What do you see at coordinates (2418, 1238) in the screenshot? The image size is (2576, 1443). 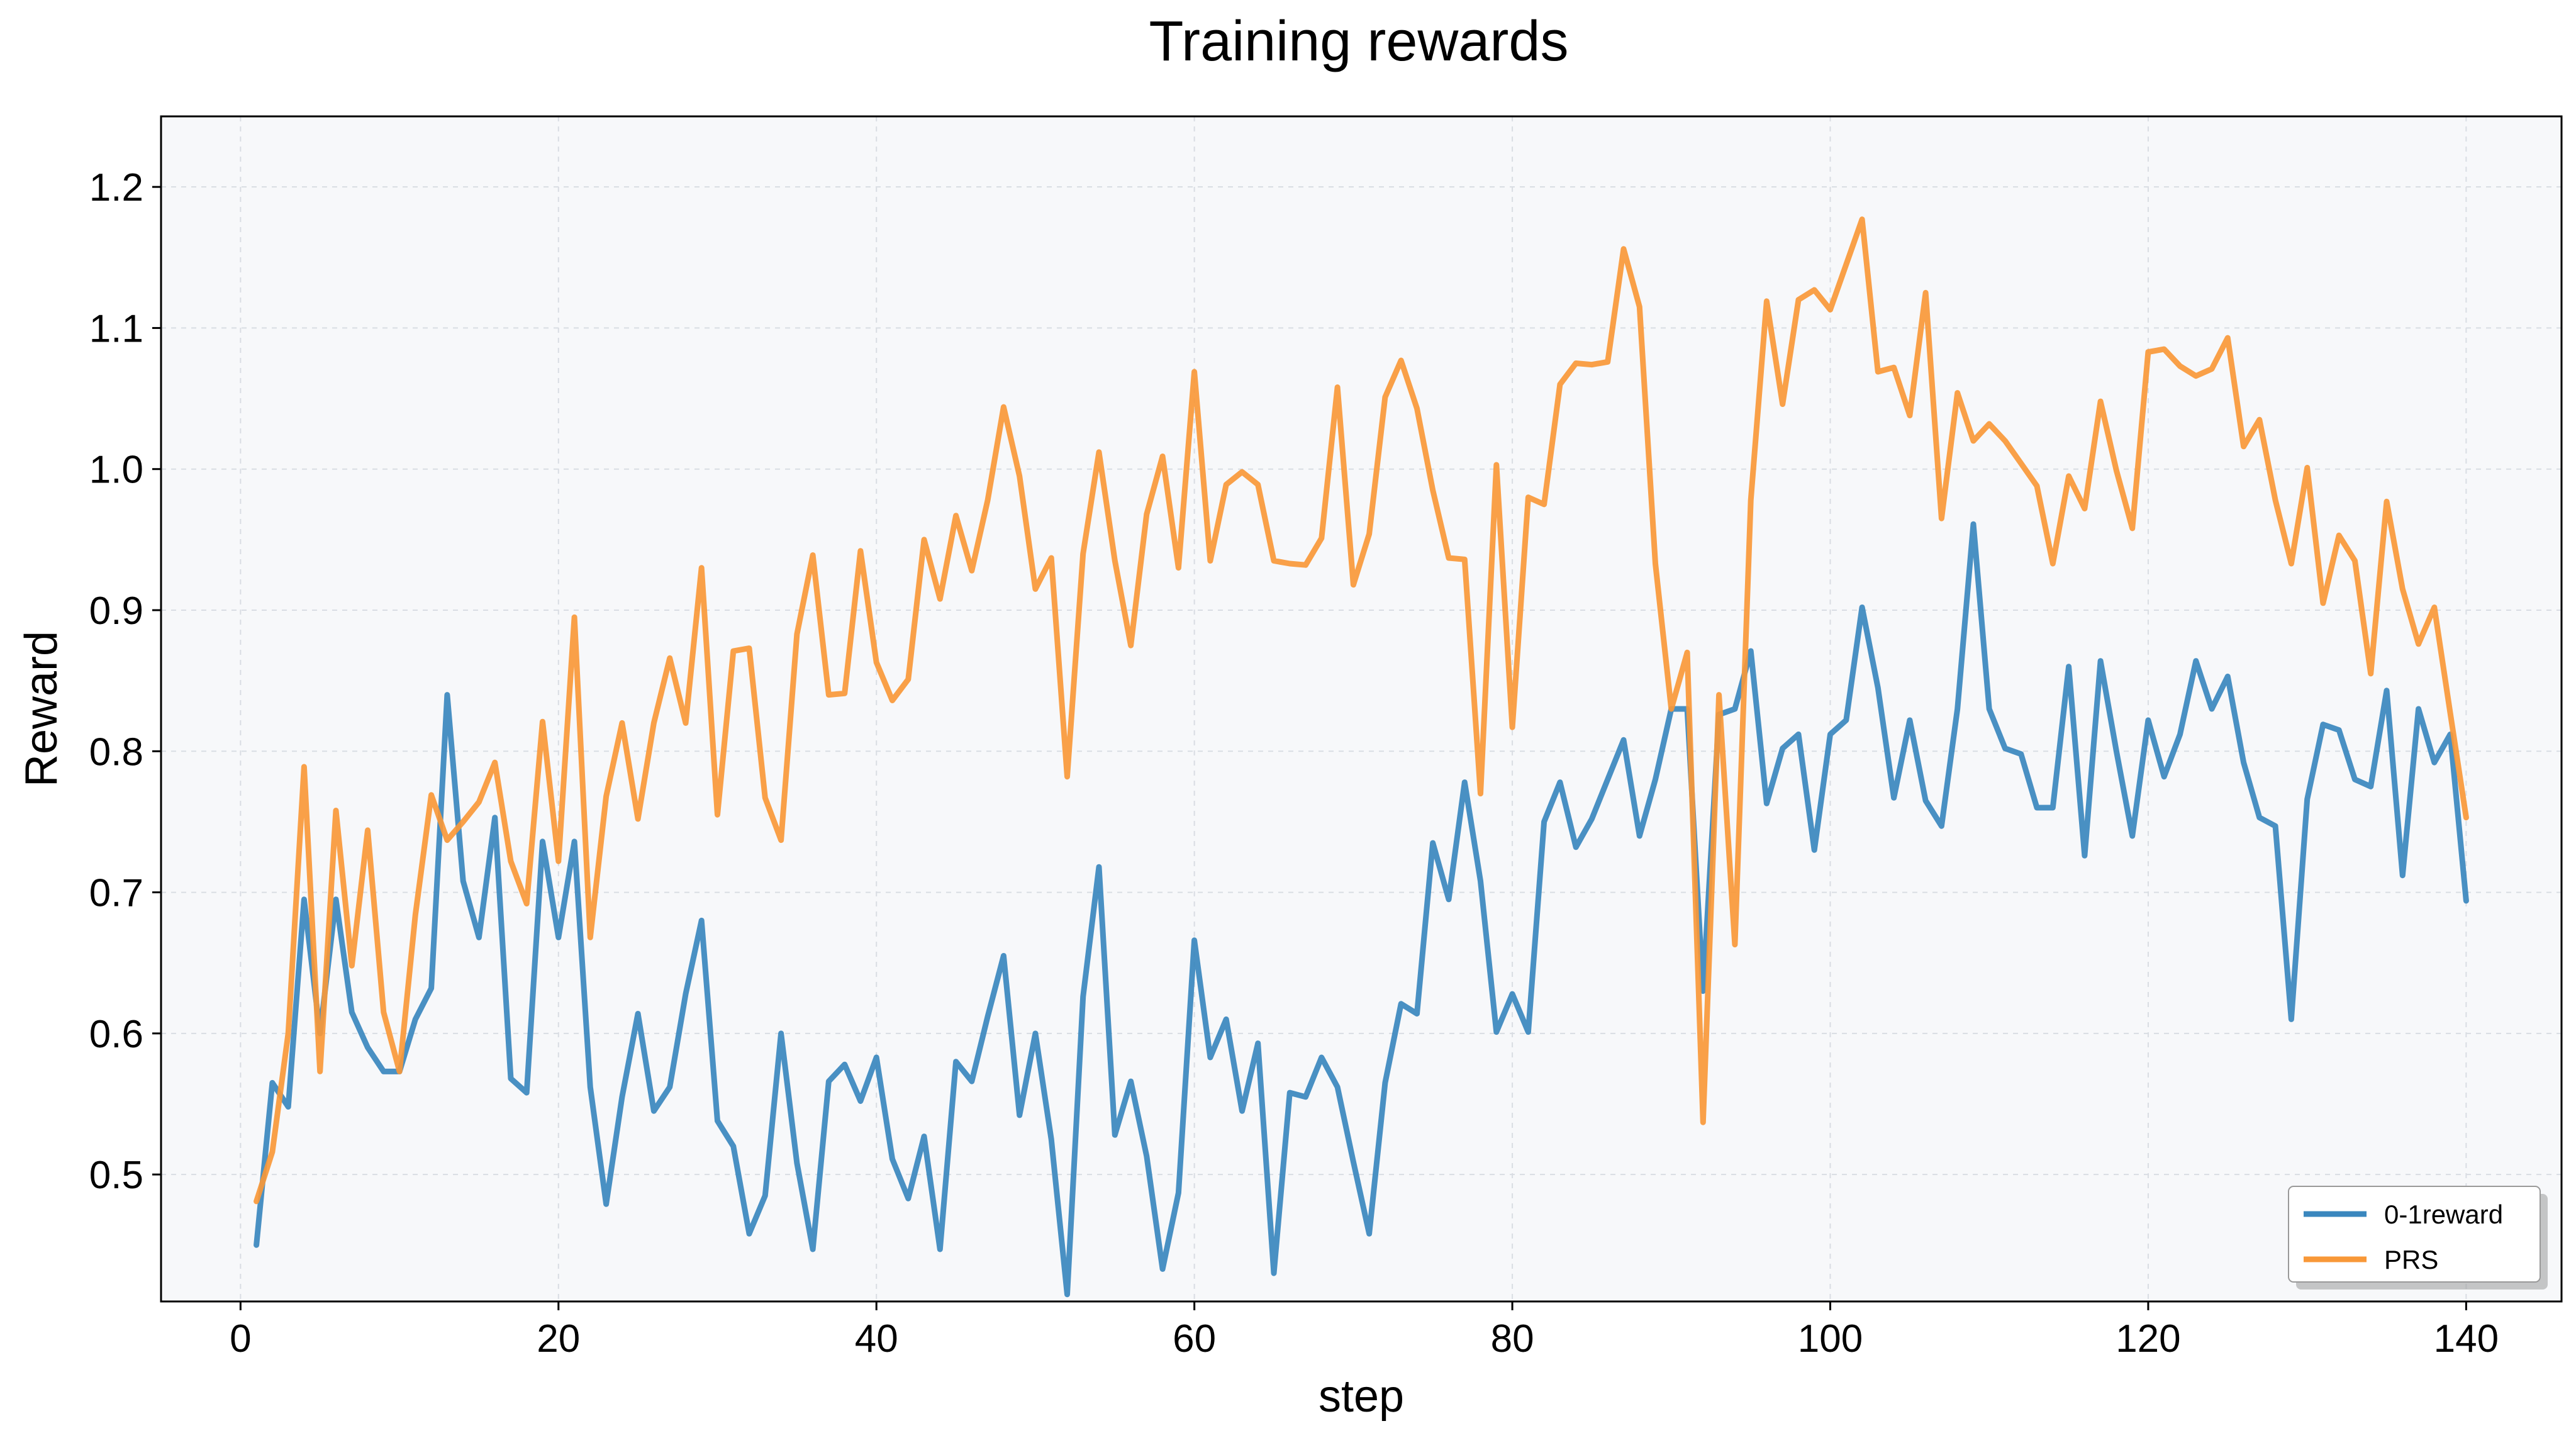 I see `legend: 0-1reward PRS` at bounding box center [2418, 1238].